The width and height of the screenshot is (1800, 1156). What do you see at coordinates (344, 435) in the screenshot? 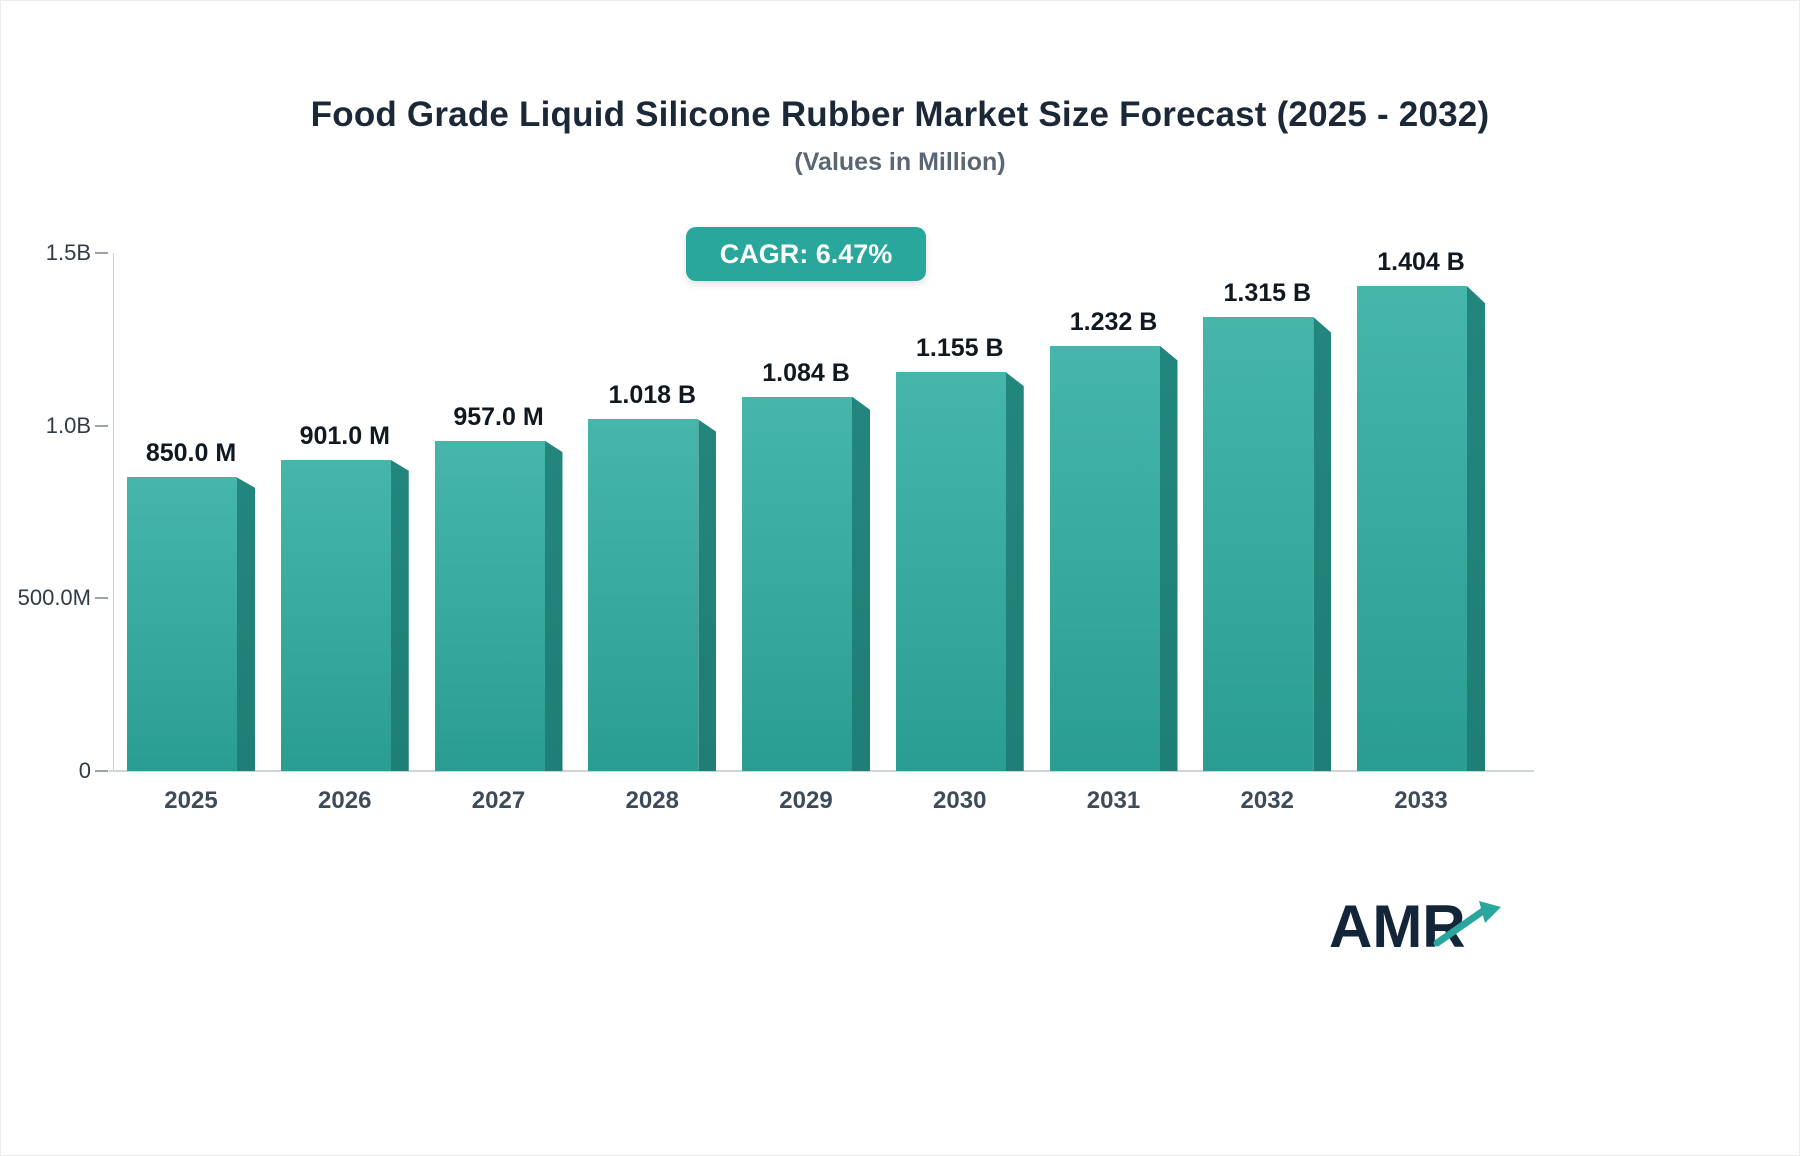
I see `bar-value-label: 901.0 M` at bounding box center [344, 435].